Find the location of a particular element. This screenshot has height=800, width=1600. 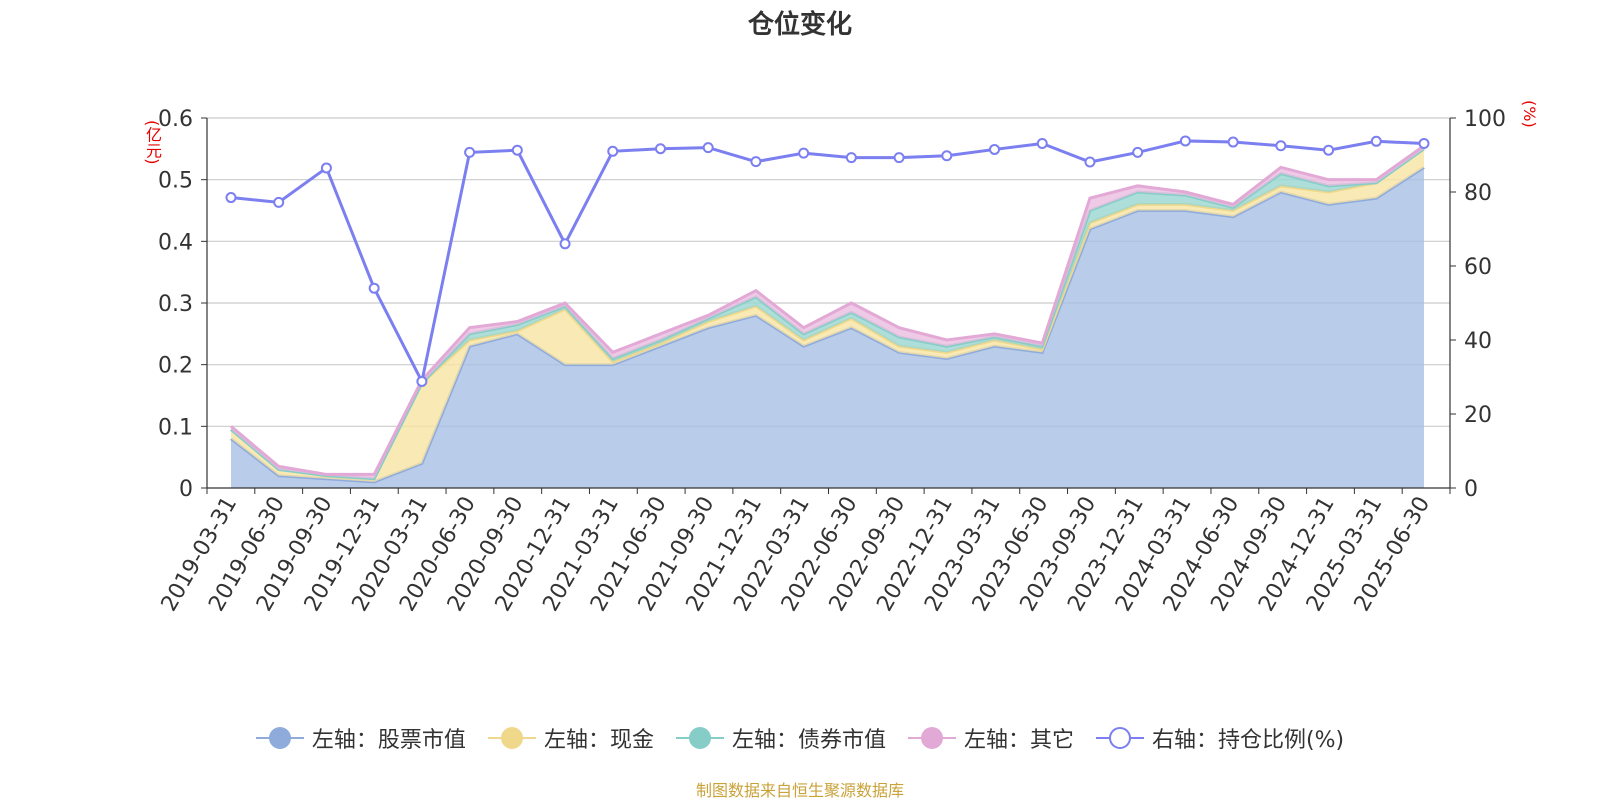

left-axis-unit: (亿元) is located at coordinates (152, 142).